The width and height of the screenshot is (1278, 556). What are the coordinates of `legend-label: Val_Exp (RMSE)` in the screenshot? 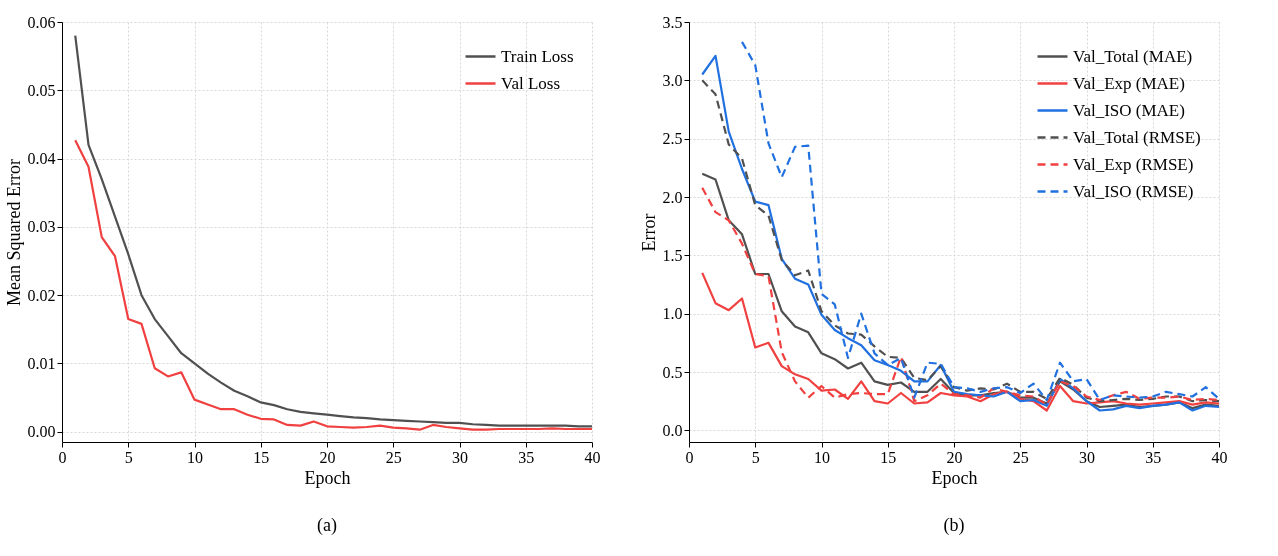 It's located at (1133, 164).